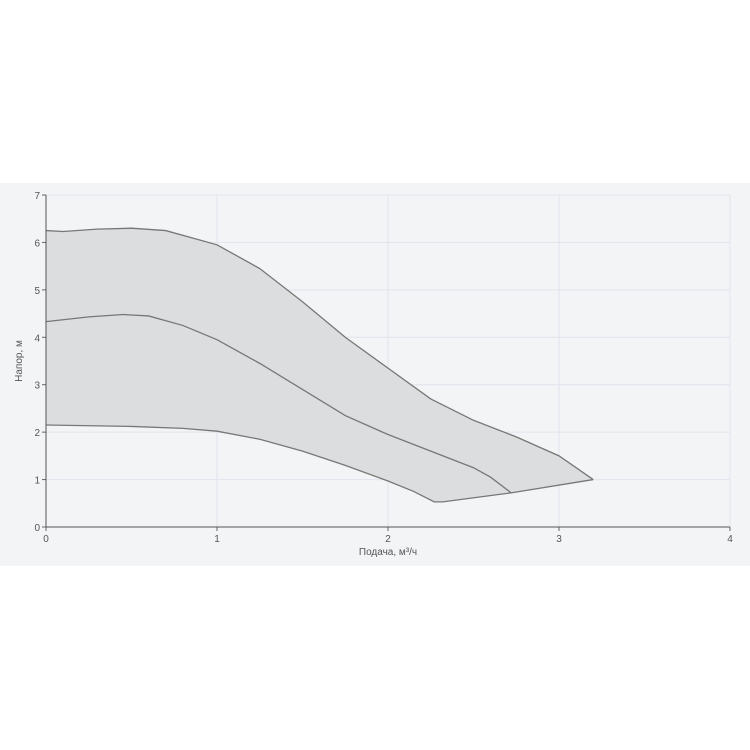 This screenshot has width=750, height=750. Describe the element at coordinates (388, 552) in the screenshot. I see `x-axis-label: Подача, м³/ч` at that location.